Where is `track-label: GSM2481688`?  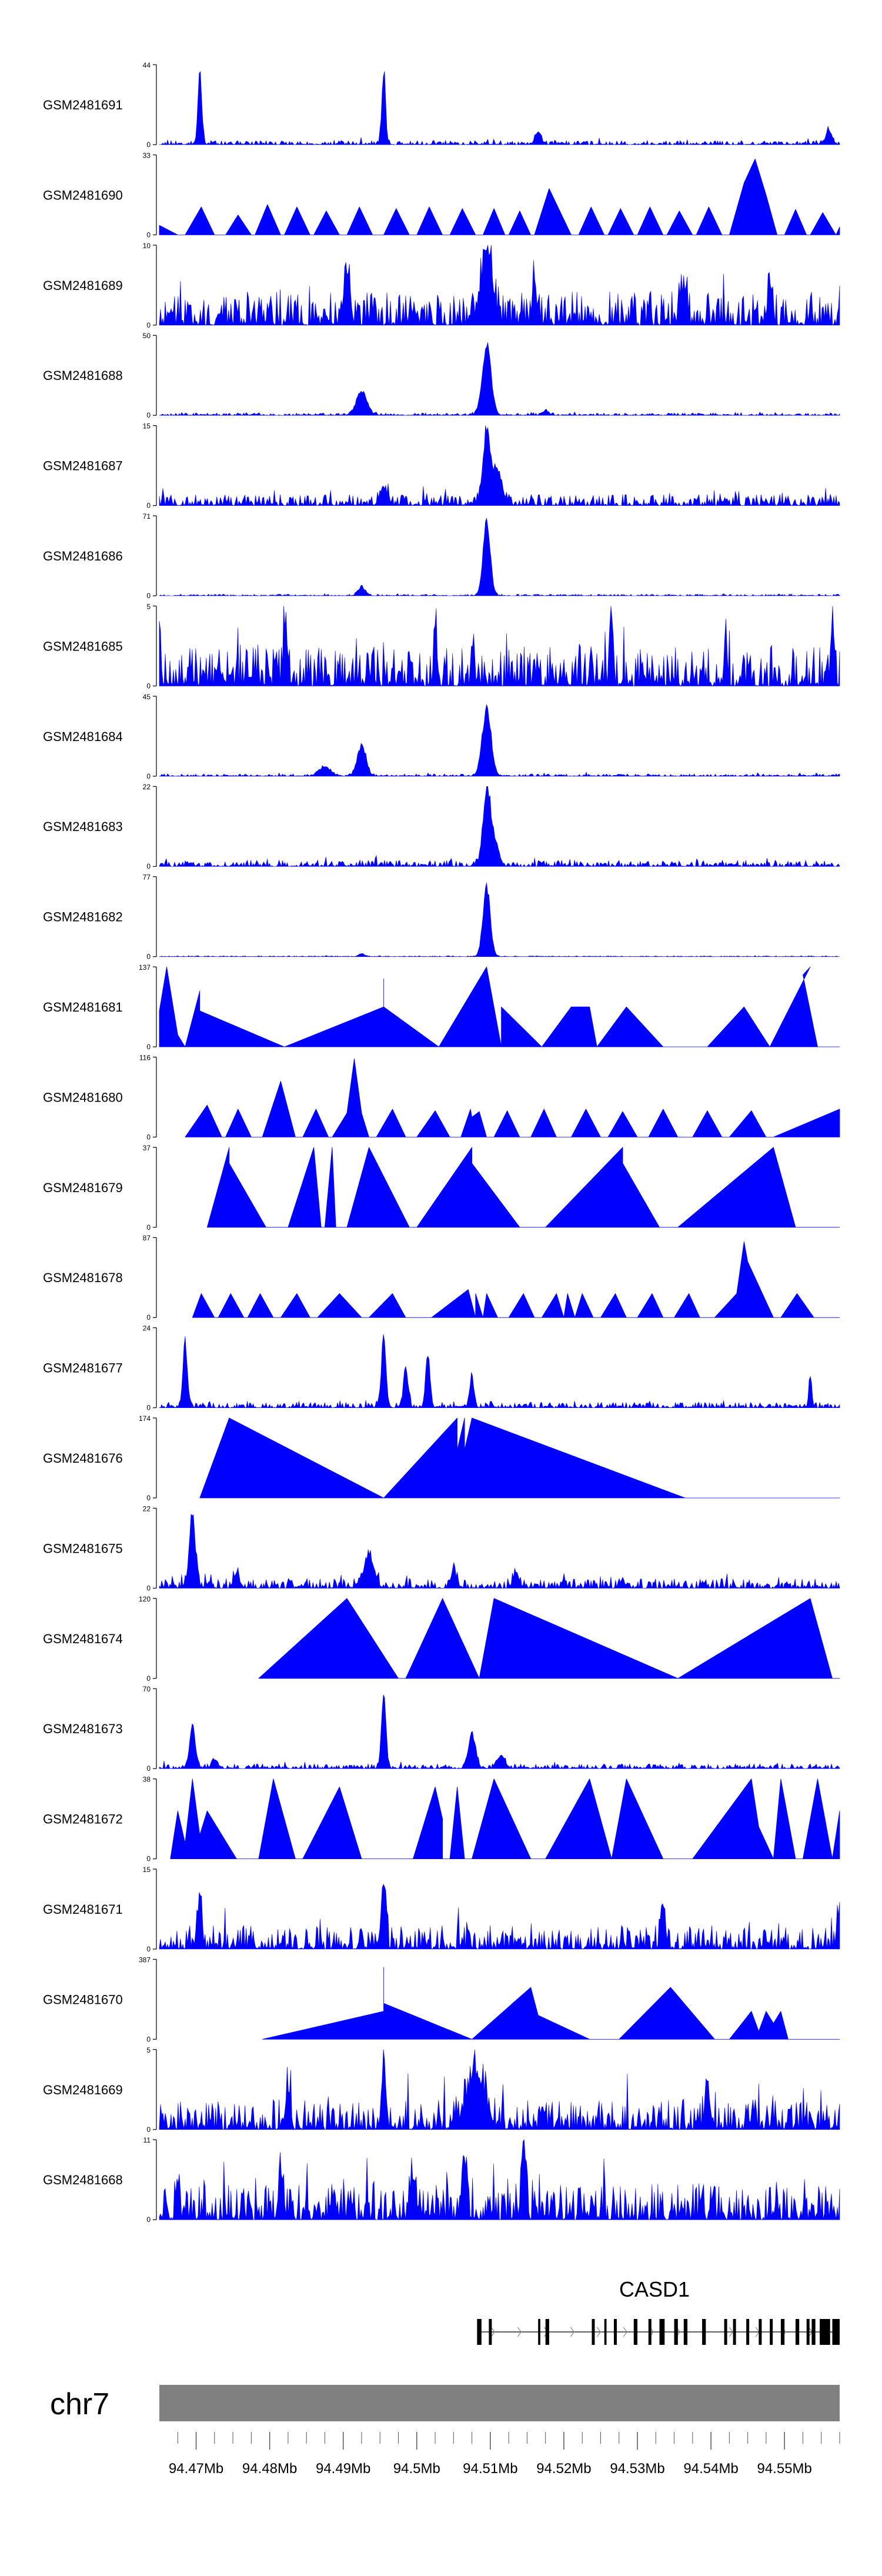
track-label: GSM2481688 is located at coordinates (83, 375).